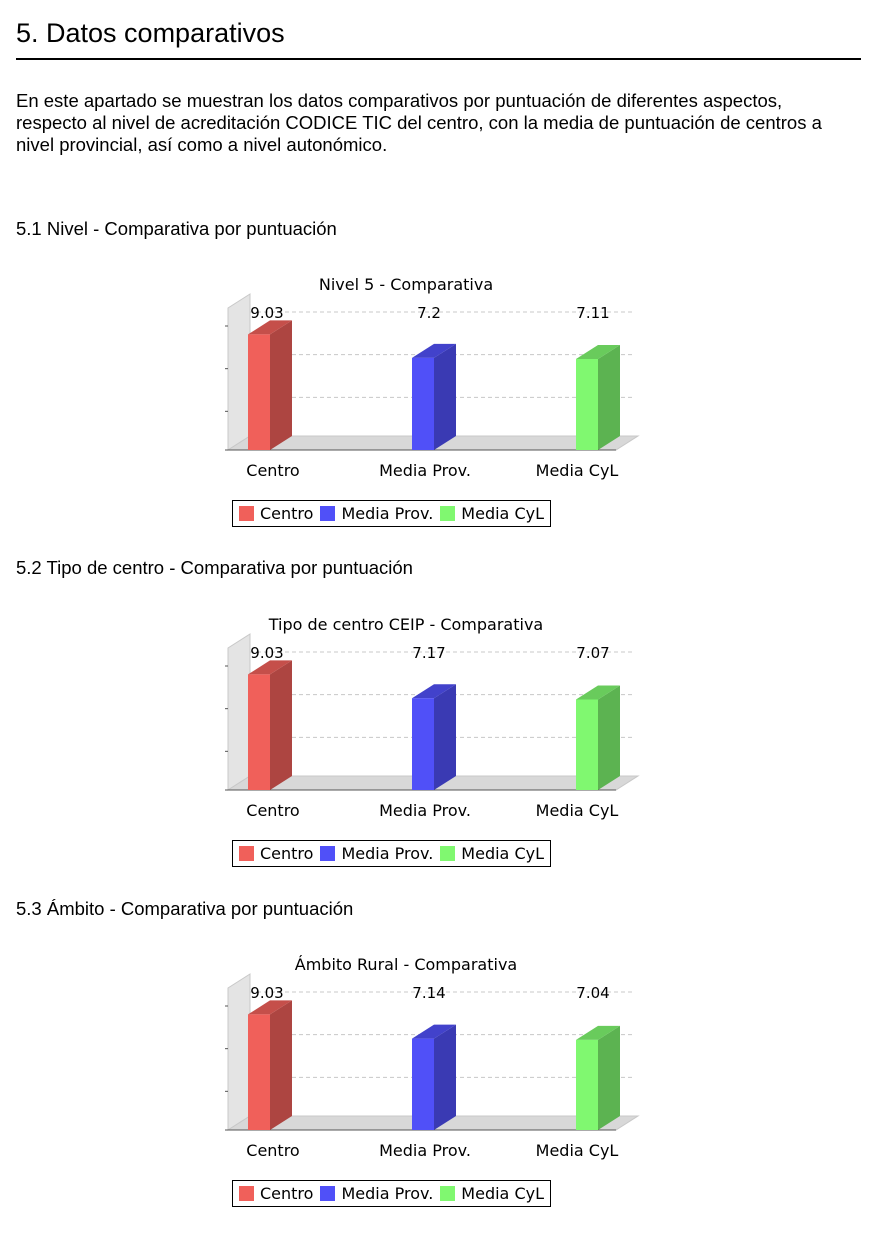 The height and width of the screenshot is (1234, 882). I want to click on chart-nivel-legend: Centro Media Prov. Media CyL, so click(391, 513).